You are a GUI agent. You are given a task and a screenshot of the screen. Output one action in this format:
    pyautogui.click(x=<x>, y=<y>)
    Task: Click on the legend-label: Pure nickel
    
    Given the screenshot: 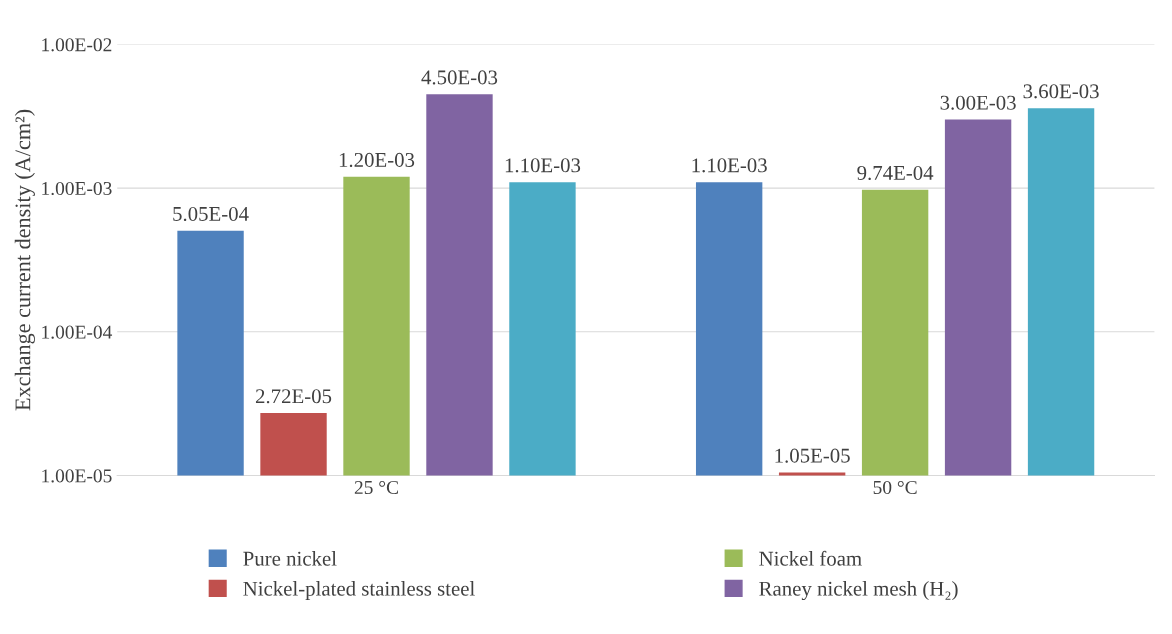 What is the action you would take?
    pyautogui.click(x=290, y=558)
    